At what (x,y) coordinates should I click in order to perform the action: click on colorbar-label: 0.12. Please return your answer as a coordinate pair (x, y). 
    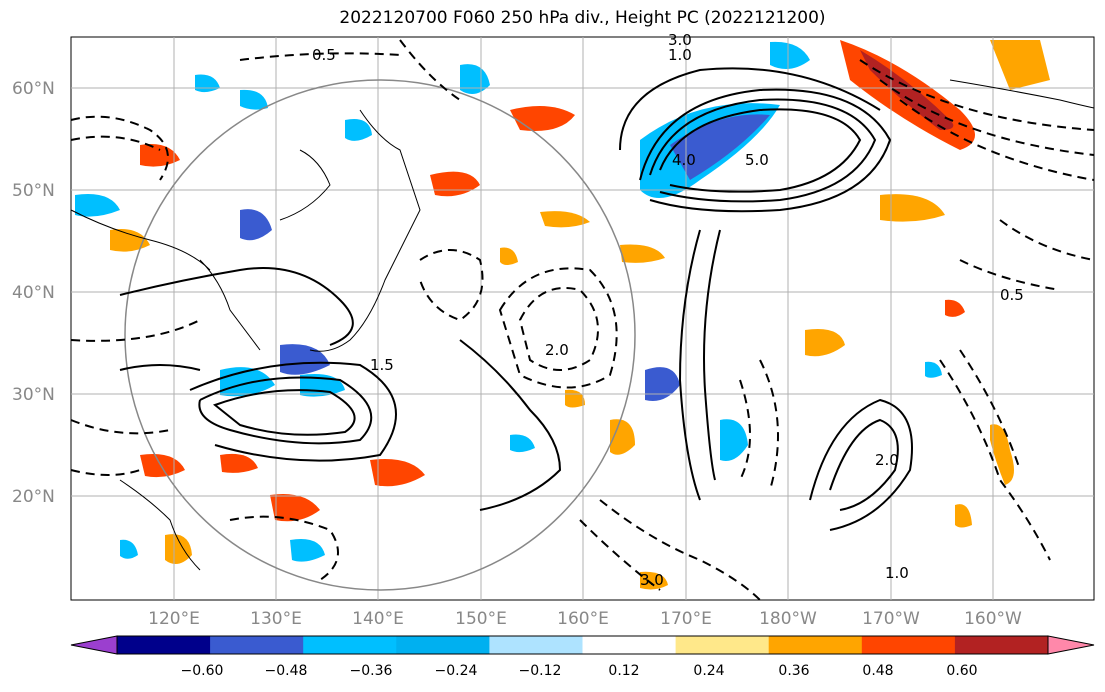
    Looking at the image, I should click on (623, 671).